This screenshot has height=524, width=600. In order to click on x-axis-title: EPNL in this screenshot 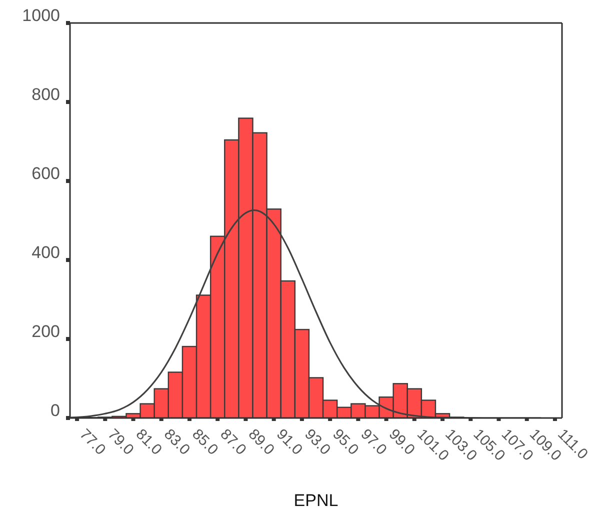, I will do `click(316, 500)`.